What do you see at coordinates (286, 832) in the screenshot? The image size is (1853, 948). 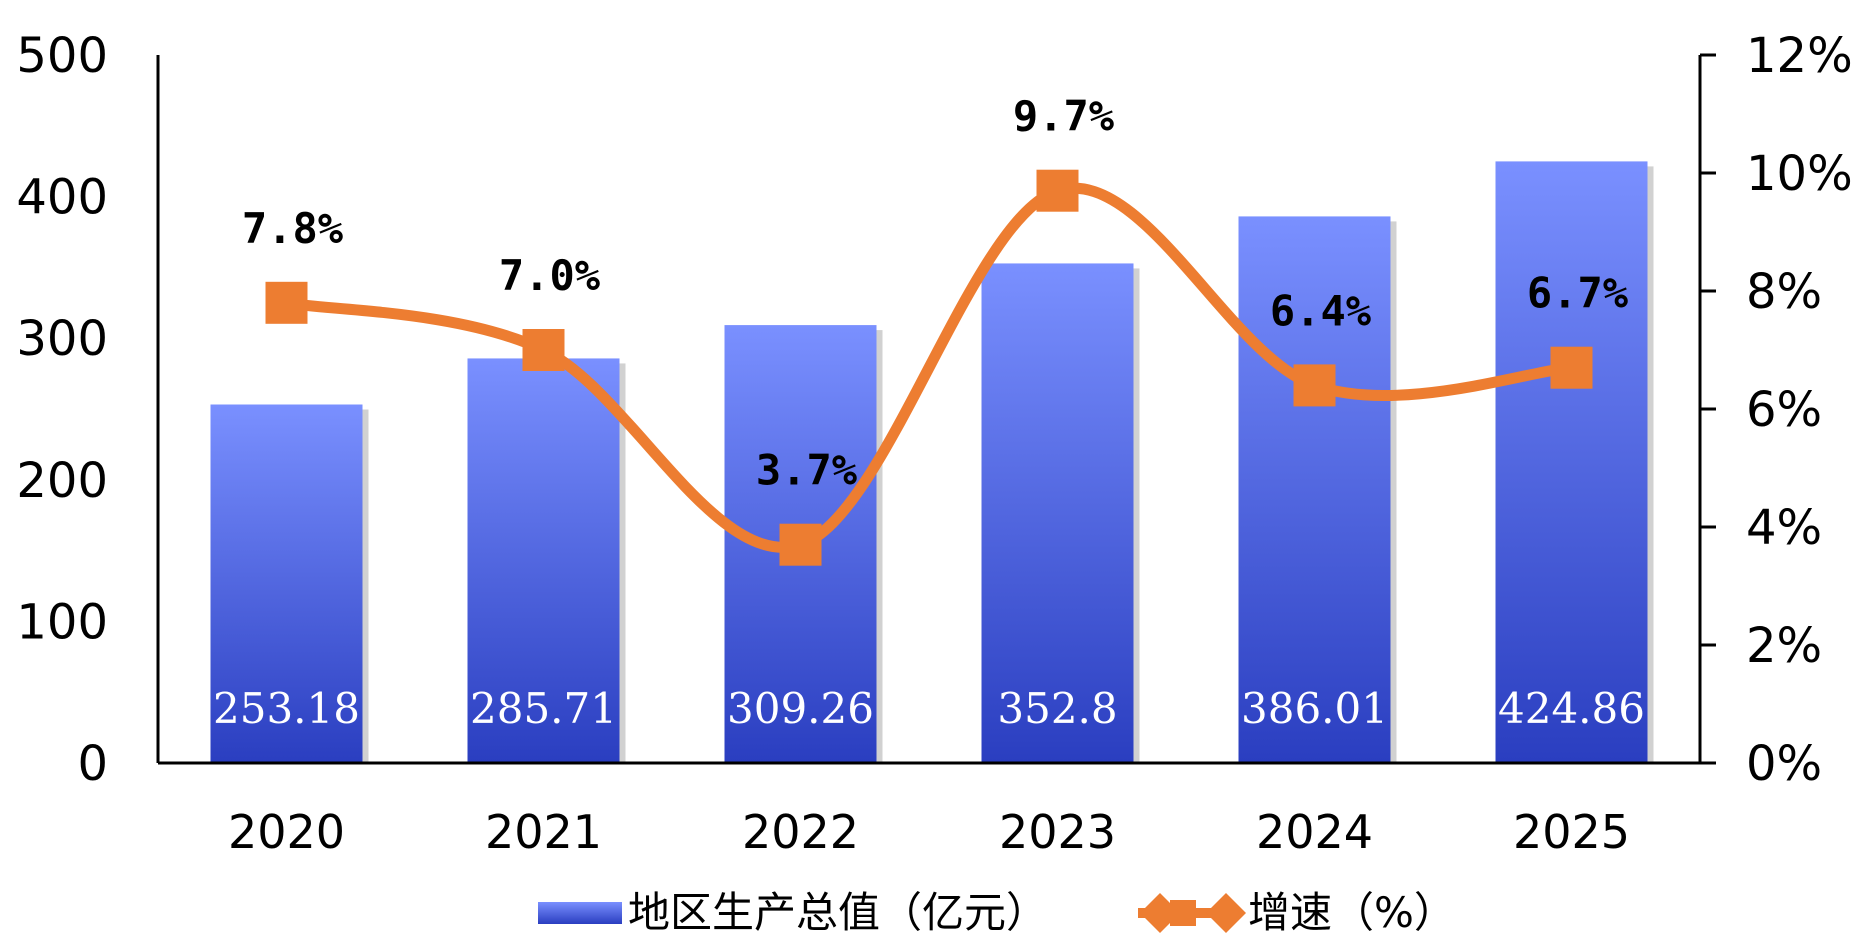 I see `x-tick-label-2020: 2020` at bounding box center [286, 832].